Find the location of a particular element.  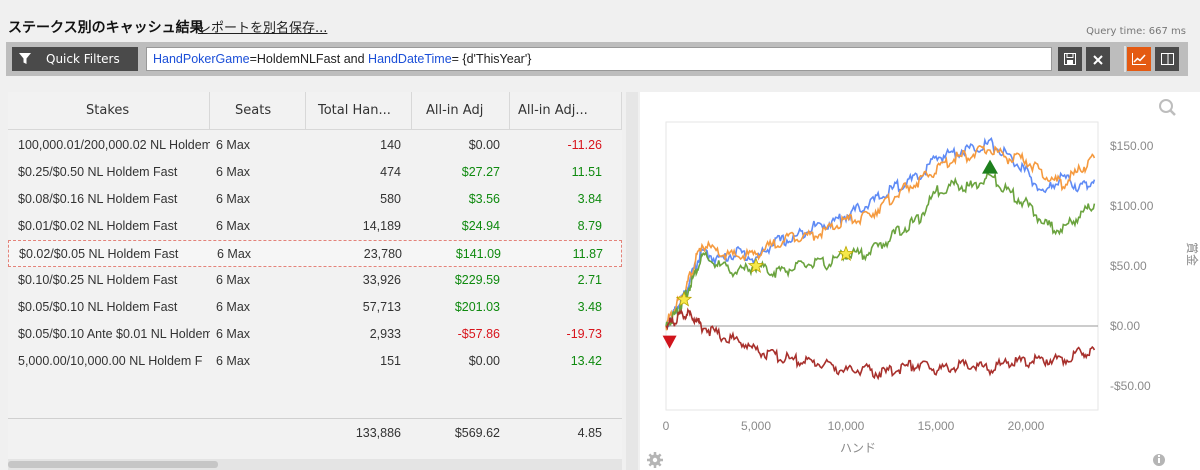

stakes-cell: $0.25/$0.50 NL Holdem Fast is located at coordinates (98, 172).